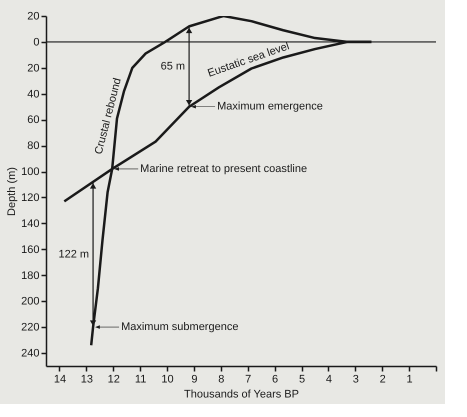  I want to click on text: Eustatic sea level, so click(248, 60).